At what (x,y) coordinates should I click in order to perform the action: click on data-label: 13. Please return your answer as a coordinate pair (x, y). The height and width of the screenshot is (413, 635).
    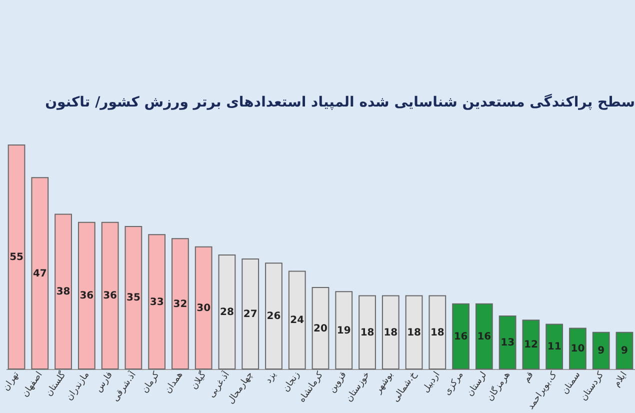
    Looking at the image, I should click on (507, 343).